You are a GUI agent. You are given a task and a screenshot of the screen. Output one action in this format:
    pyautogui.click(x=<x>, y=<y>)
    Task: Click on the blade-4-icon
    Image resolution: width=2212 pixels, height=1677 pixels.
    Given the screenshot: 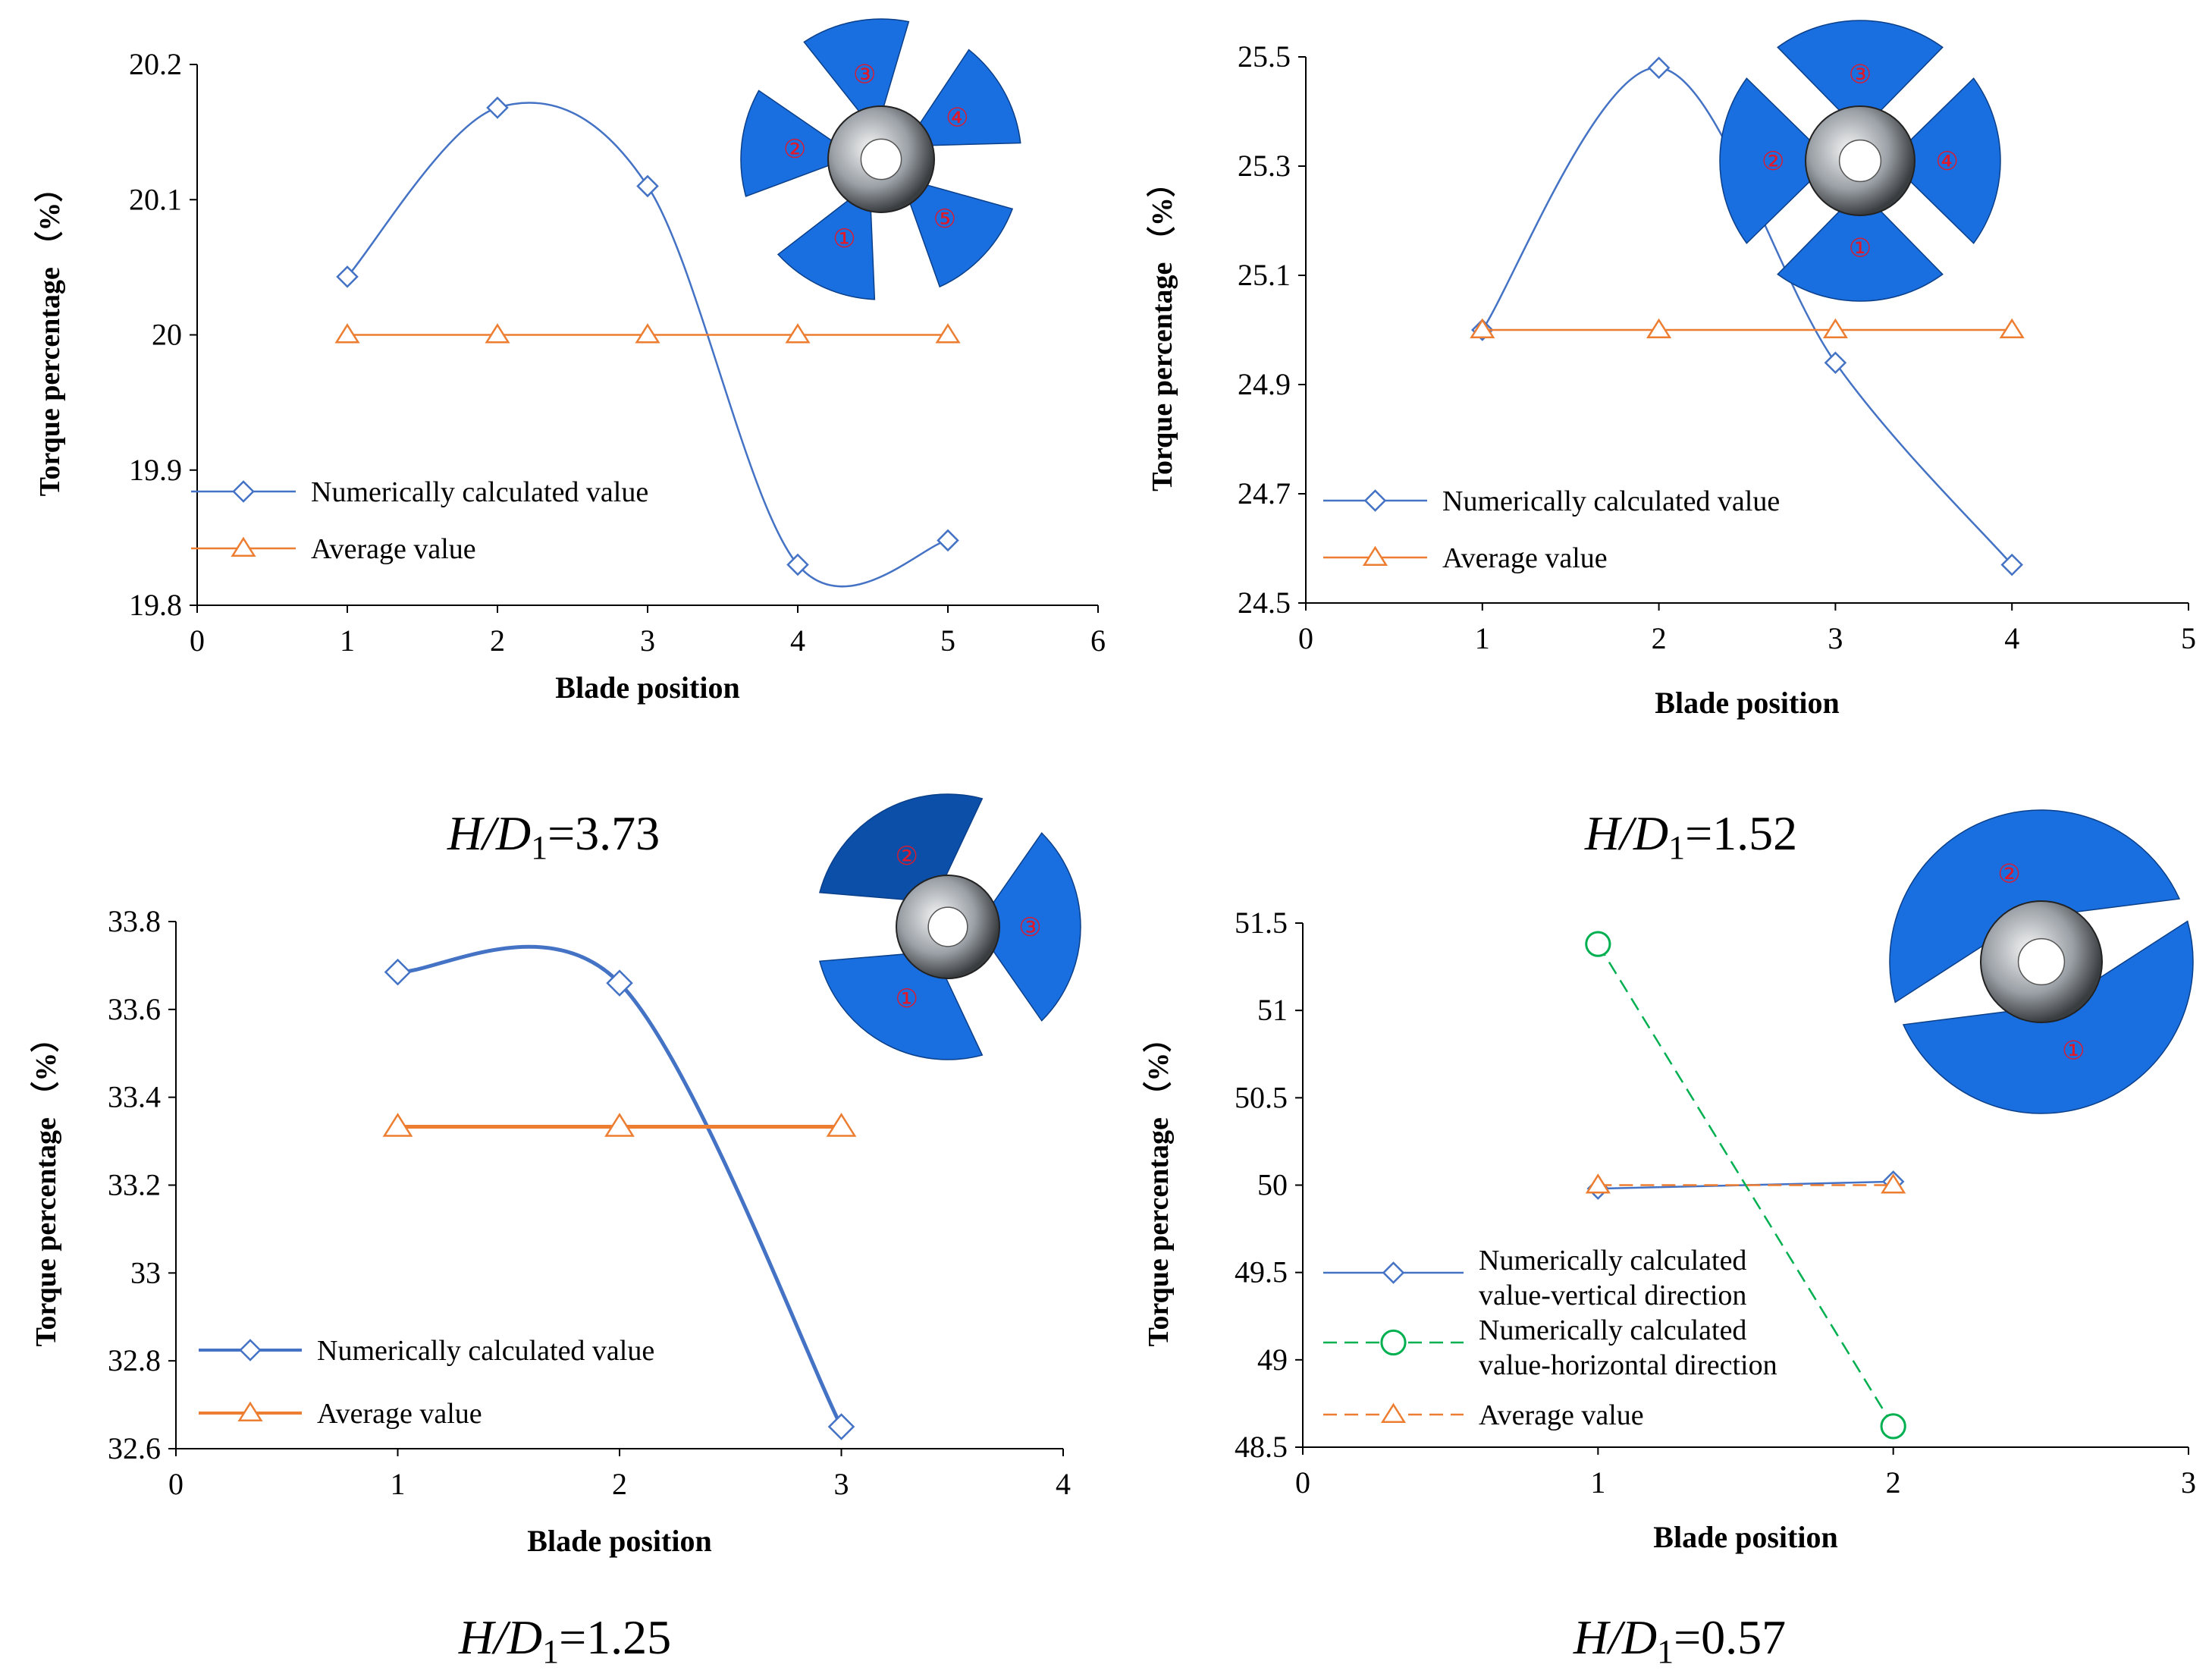 What is the action you would take?
    pyautogui.click(x=1953, y=160)
    